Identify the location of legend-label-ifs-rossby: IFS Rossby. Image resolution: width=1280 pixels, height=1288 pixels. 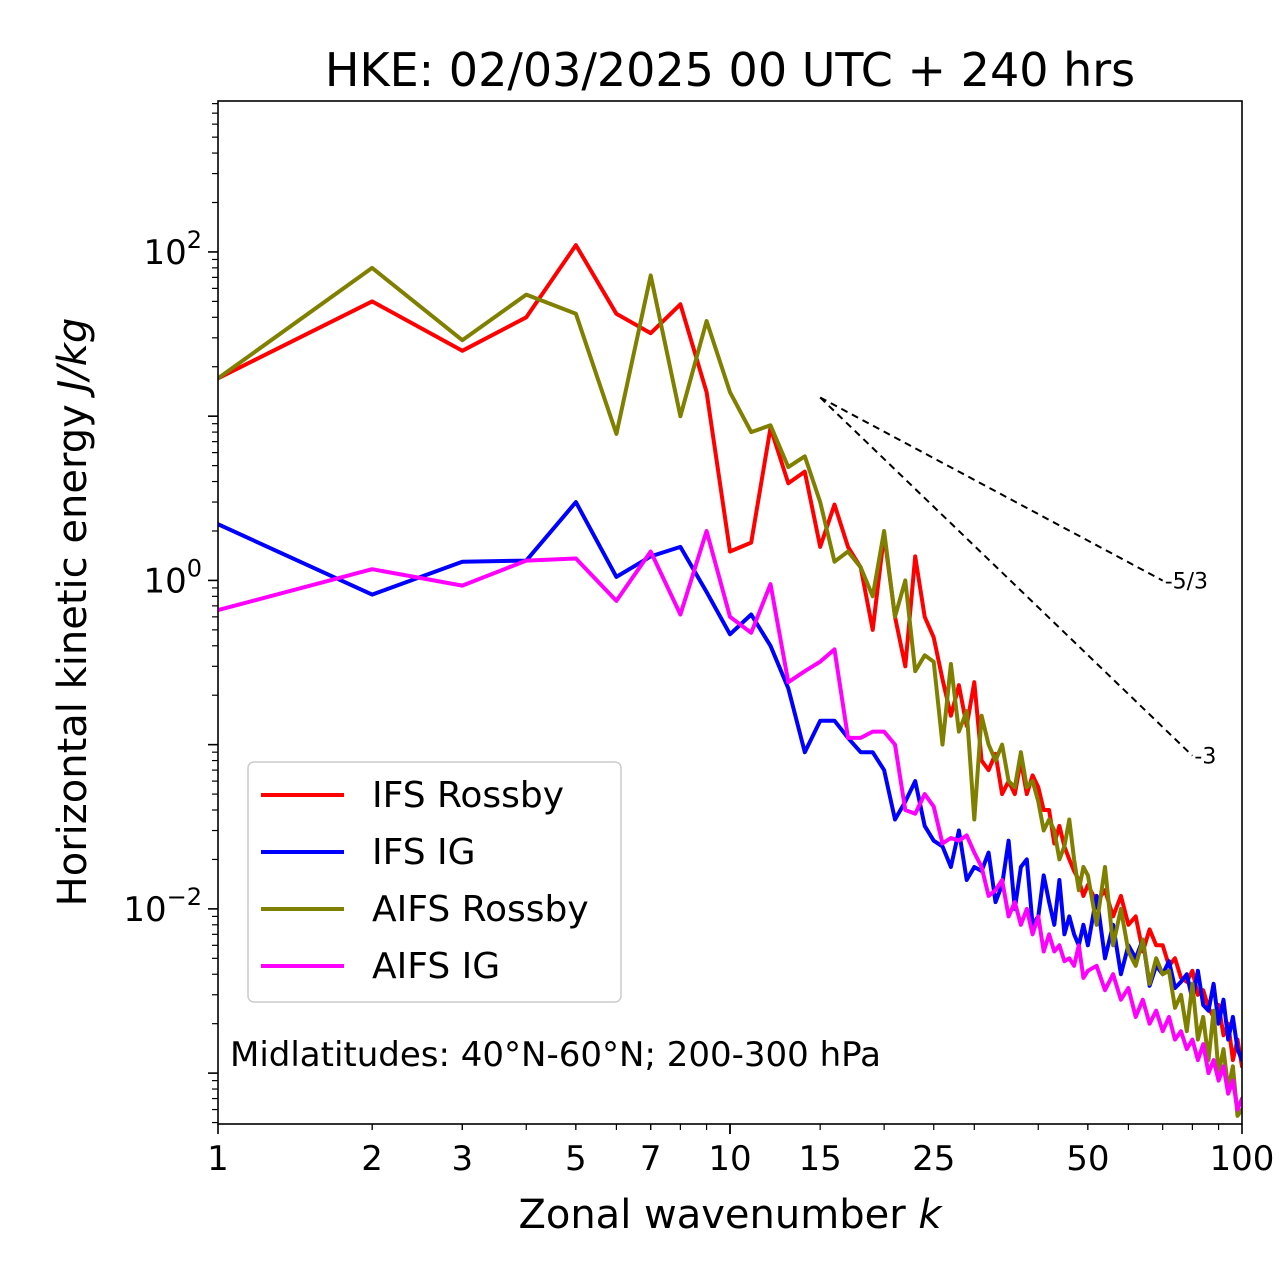
(468, 795).